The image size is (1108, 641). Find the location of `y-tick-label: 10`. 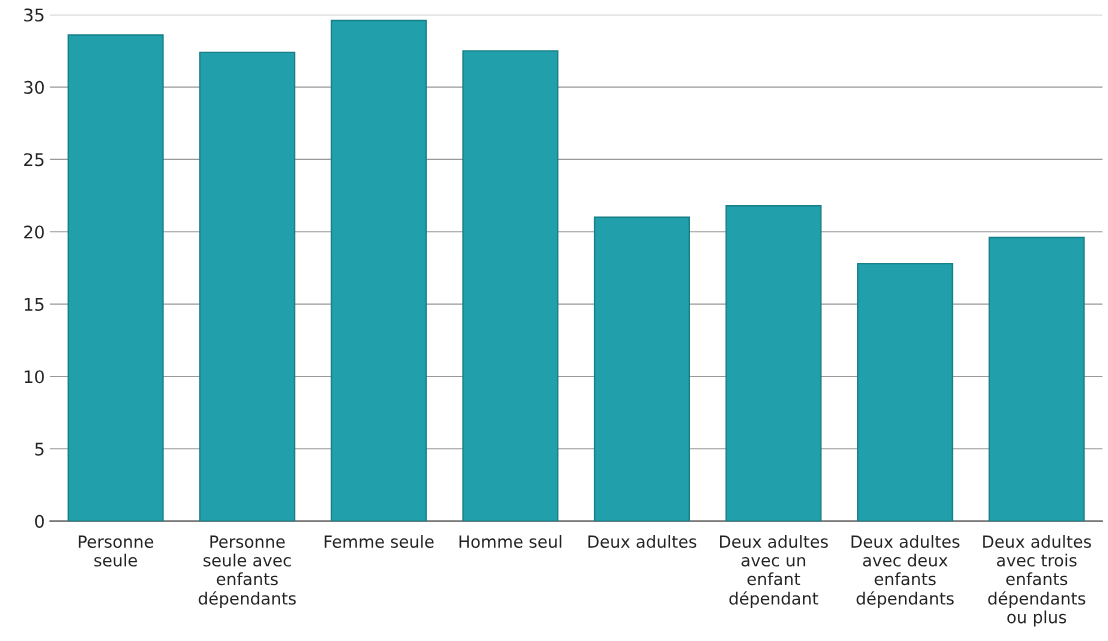

y-tick-label: 10 is located at coordinates (34, 377).